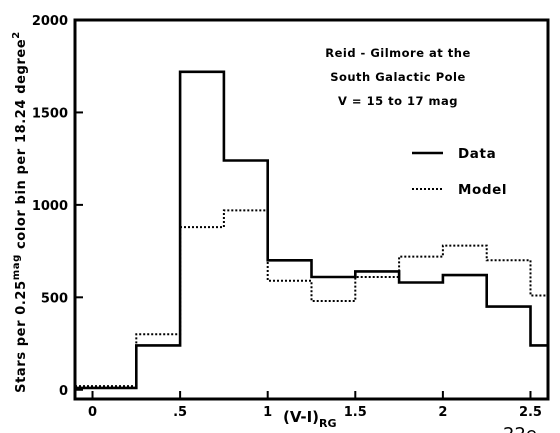  What do you see at coordinates (398, 101) in the screenshot?
I see `annotation-line-3: V = 15 to 17 mag` at bounding box center [398, 101].